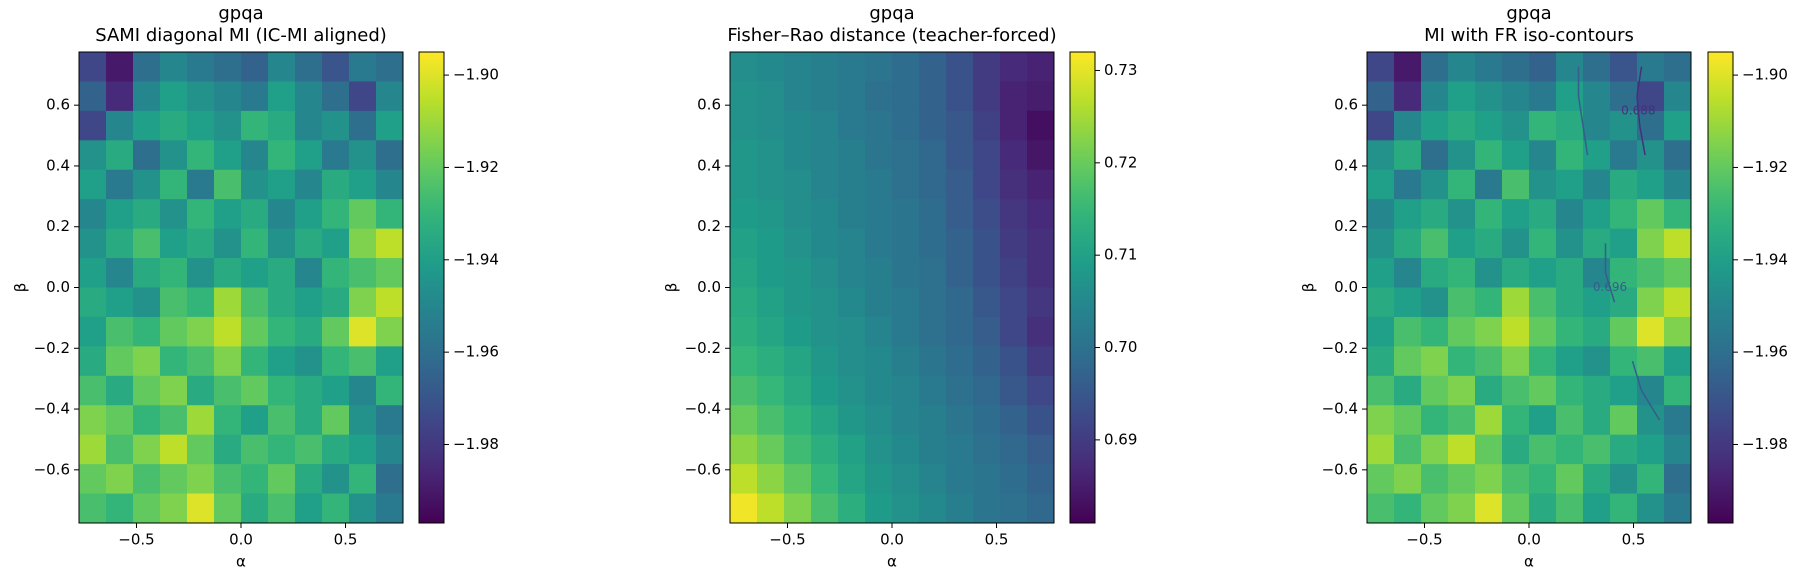 The image size is (1800, 576). Describe the element at coordinates (21, 288) in the screenshot. I see `y-axis-label: β` at that location.